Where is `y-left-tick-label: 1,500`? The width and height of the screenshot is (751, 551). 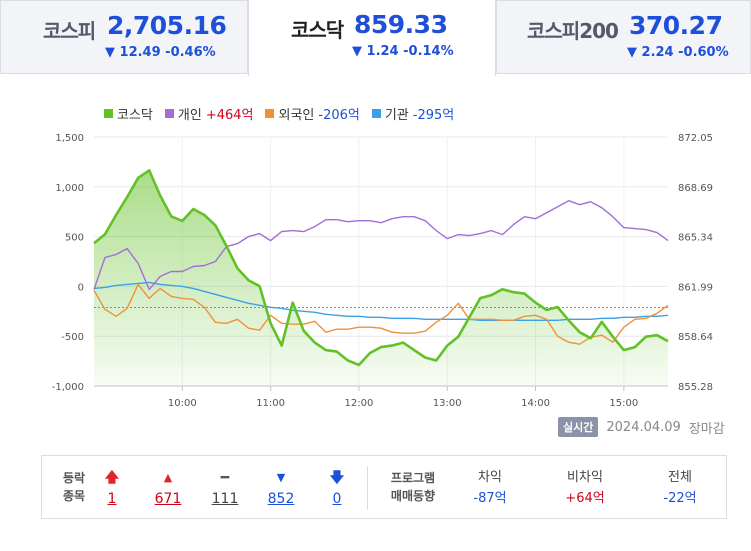 y-left-tick-label: 1,500 is located at coordinates (69, 138).